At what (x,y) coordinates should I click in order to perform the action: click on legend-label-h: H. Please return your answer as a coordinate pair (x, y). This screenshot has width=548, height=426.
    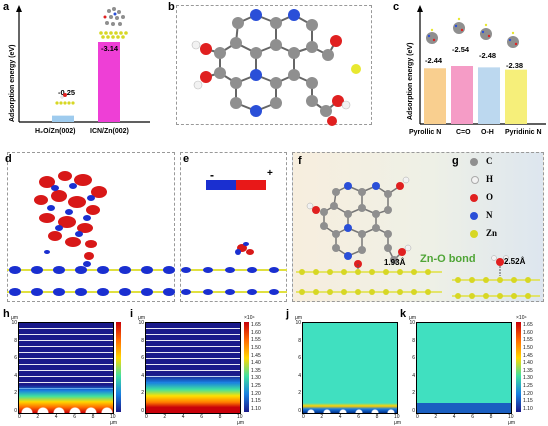
    Looking at the image, I should click on (490, 179).